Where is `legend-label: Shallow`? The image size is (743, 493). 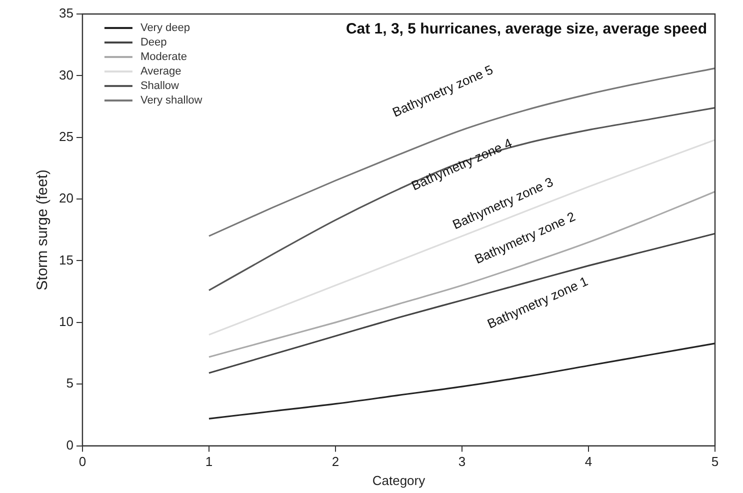
legend-label: Shallow is located at coordinates (160, 86).